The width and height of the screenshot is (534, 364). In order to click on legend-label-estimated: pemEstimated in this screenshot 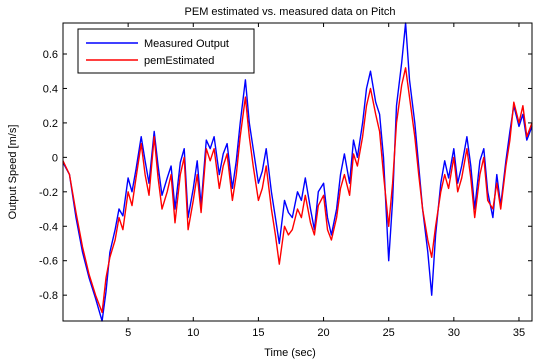, I will do `click(179, 61)`.